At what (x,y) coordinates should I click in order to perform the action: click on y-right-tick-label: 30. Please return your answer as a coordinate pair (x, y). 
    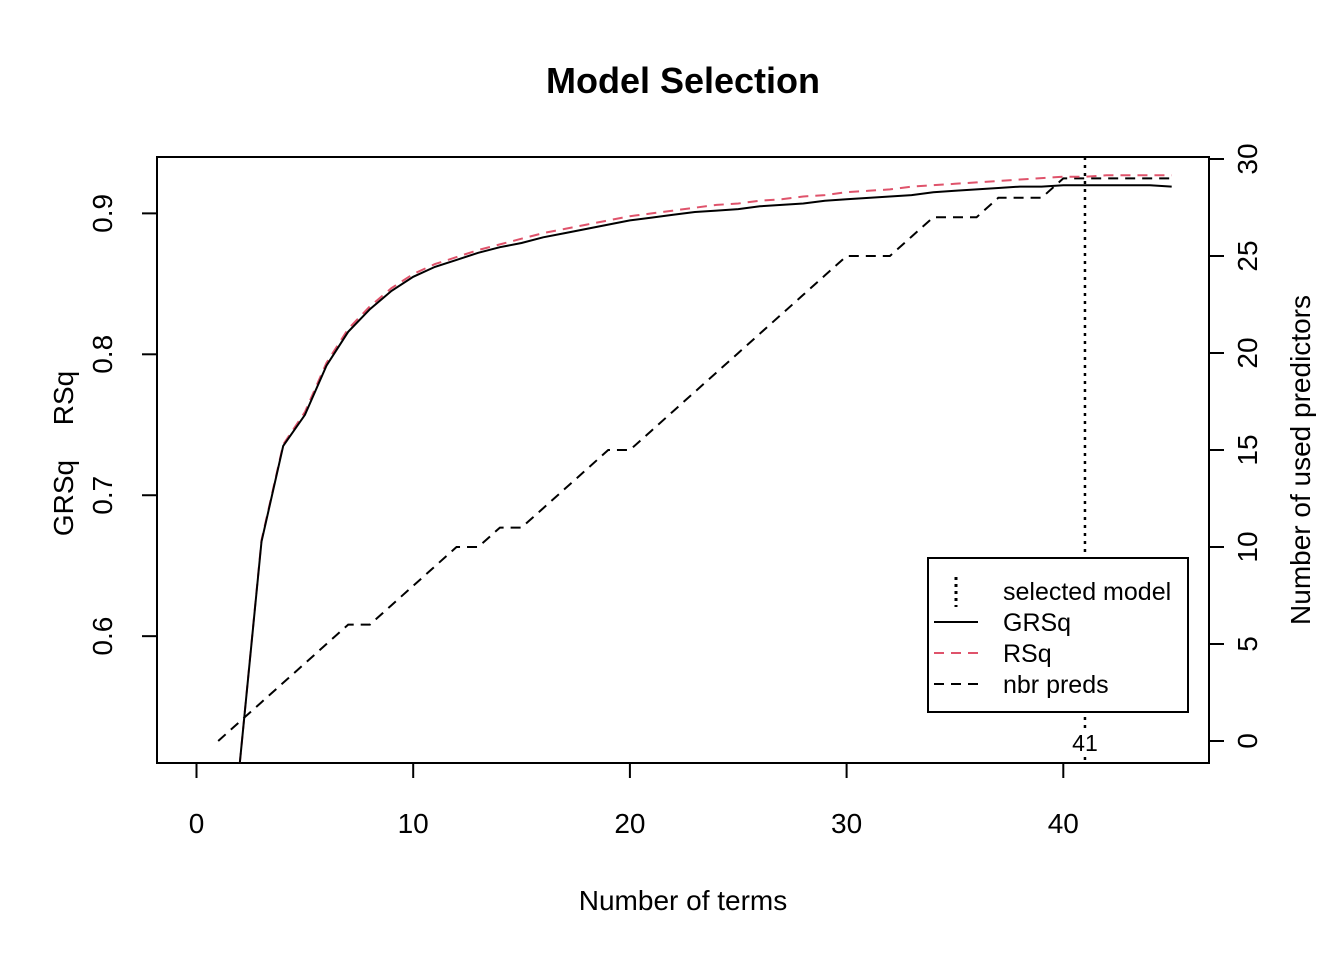
    Looking at the image, I should click on (1247, 158).